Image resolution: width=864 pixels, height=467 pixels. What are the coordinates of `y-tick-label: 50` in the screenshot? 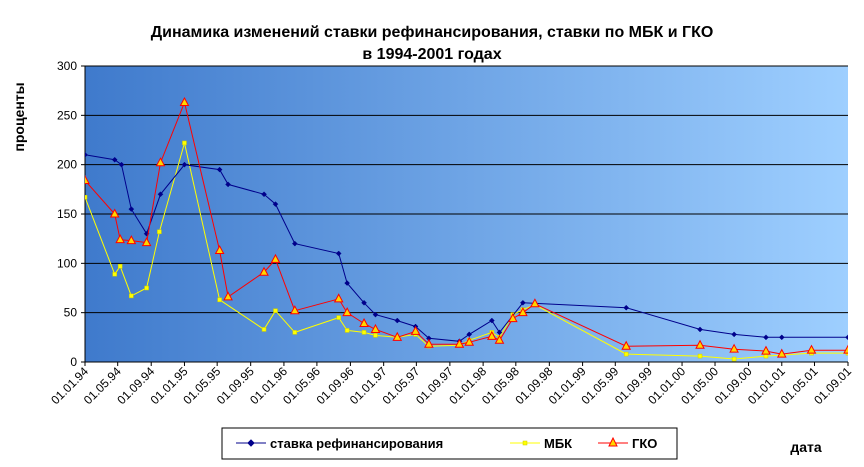 It's located at (71, 313).